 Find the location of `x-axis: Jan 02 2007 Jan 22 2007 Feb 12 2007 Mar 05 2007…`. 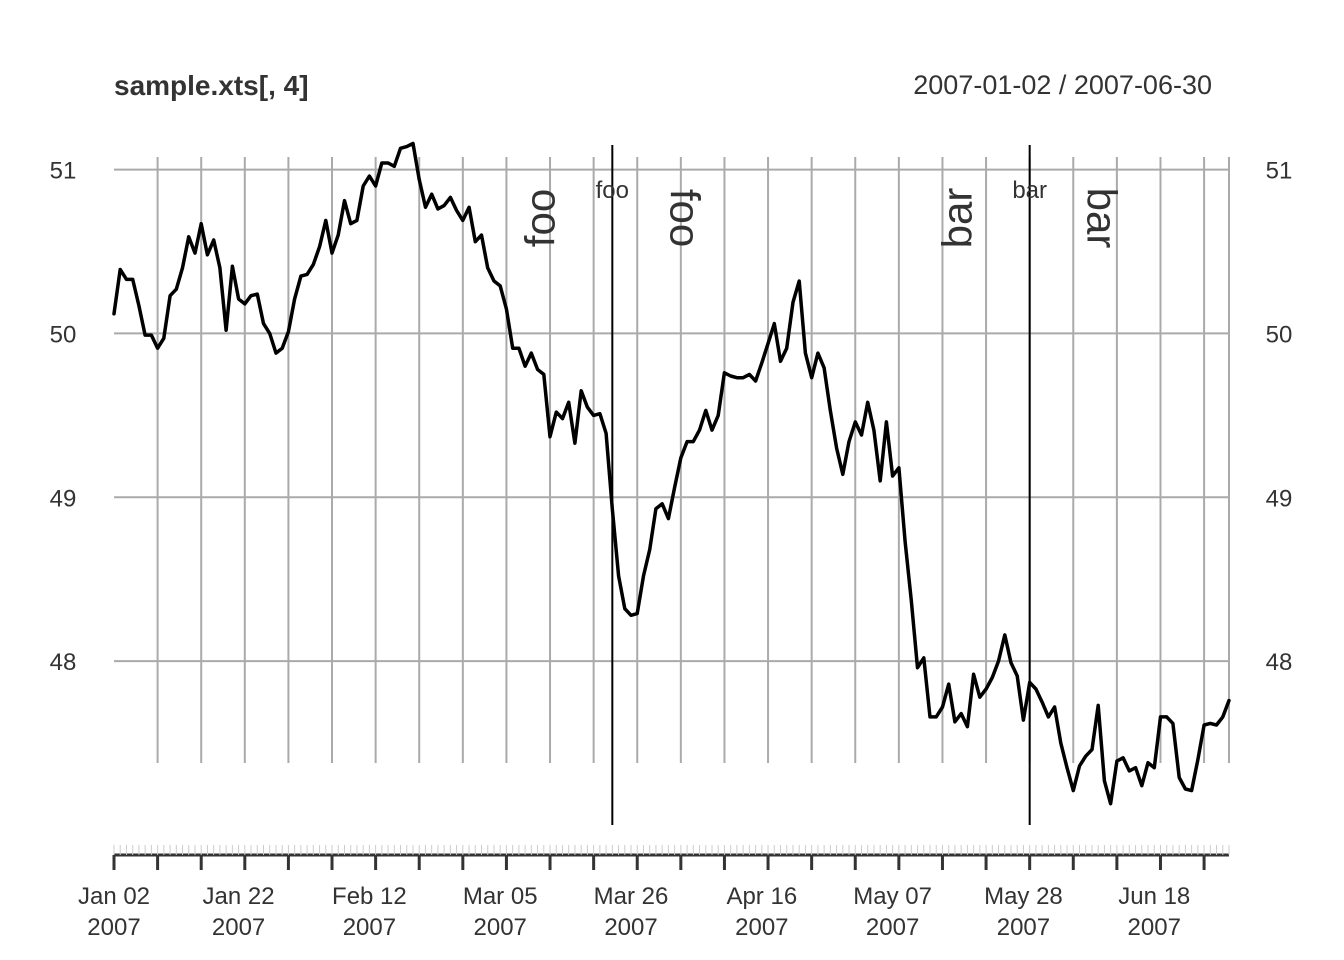

x-axis: Jan 02 2007 Jan 22 2007 Feb 12 2007 Mar 05 2007… is located at coordinates (654, 893).